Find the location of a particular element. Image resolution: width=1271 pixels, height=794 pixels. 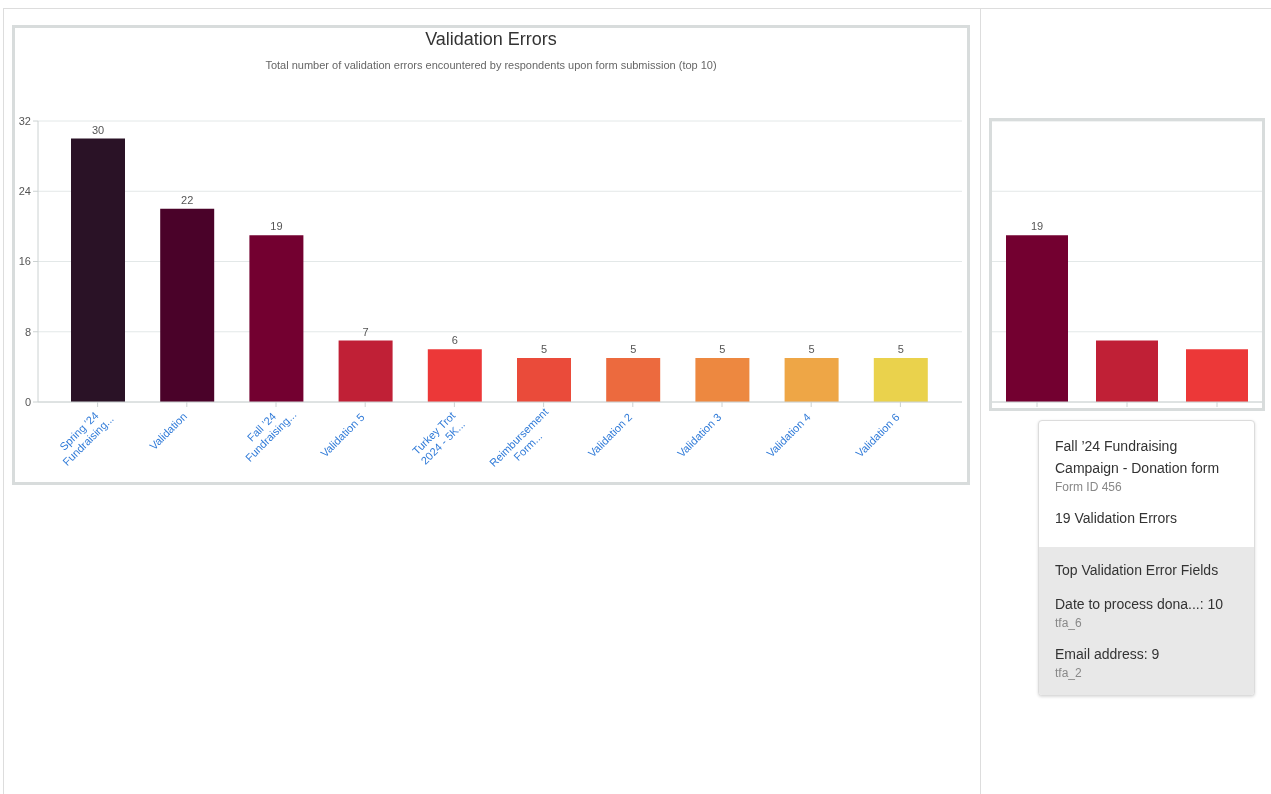

y-tick-label: 24 is located at coordinates (24, 191).